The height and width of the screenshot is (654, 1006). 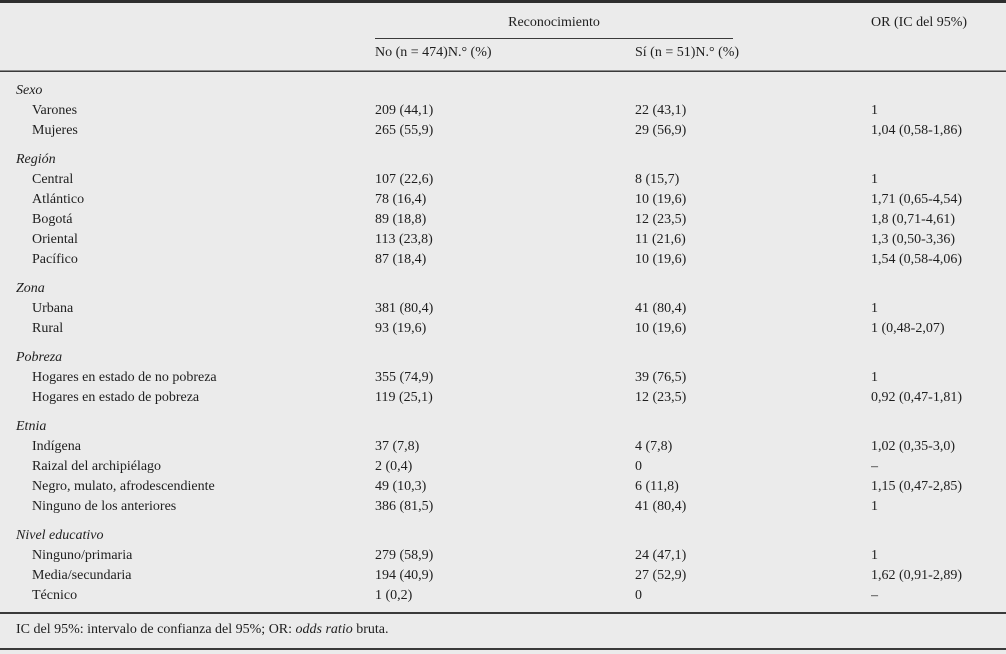 I want to click on section-label: Zona, so click(x=30, y=288).